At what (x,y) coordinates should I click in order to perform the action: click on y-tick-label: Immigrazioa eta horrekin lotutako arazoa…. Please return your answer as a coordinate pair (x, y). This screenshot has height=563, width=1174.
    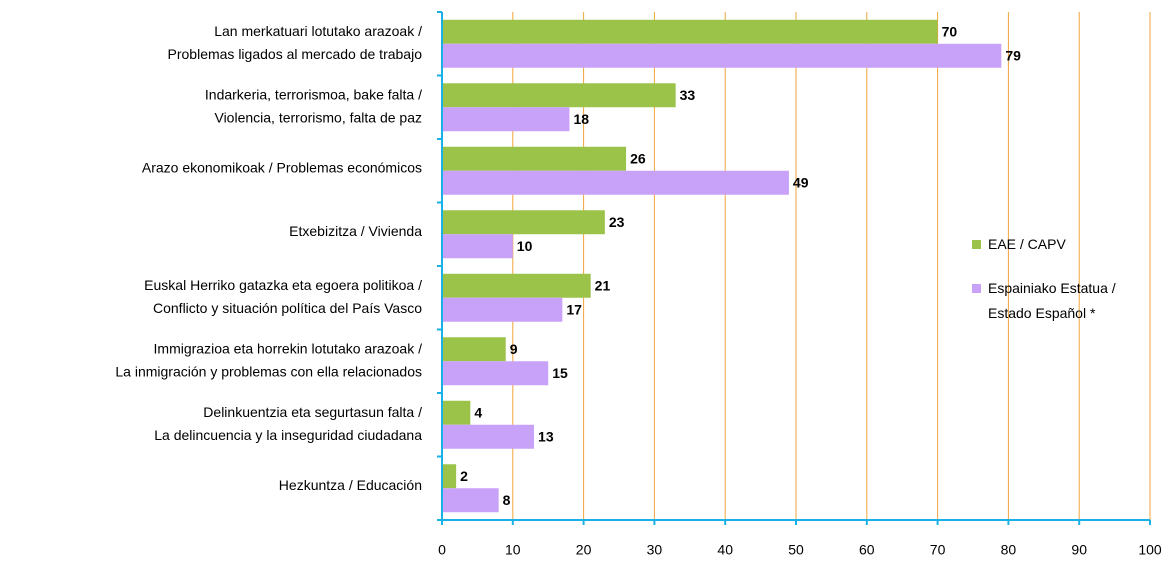
    Looking at the image, I should click on (288, 348).